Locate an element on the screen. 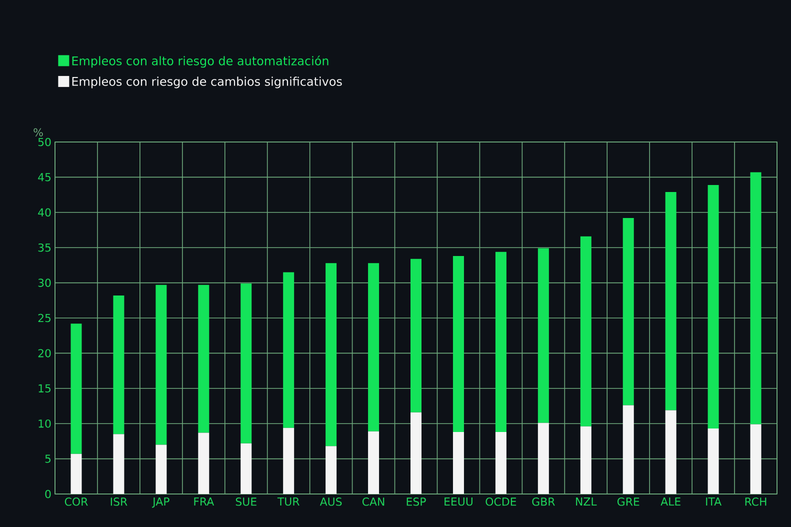 The width and height of the screenshot is (791, 527). x-tick-label: RCH is located at coordinates (755, 502).